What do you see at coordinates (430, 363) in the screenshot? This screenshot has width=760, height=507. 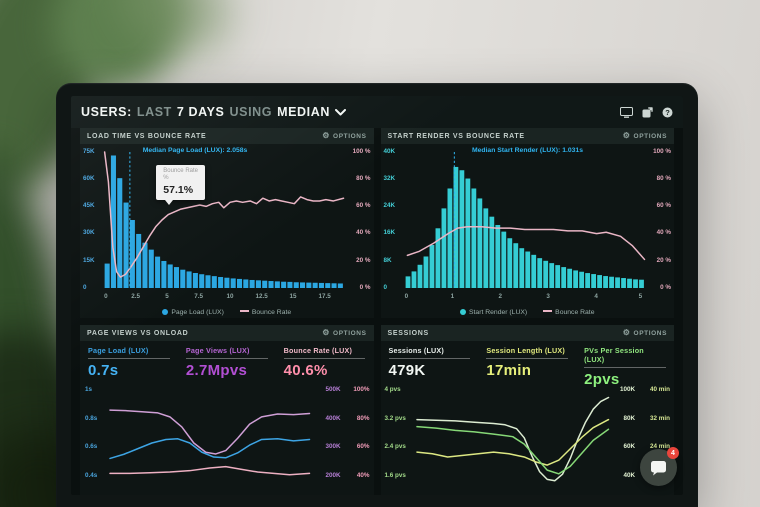 I see `metric-sessions: Sessions (LUX) 479K` at bounding box center [430, 363].